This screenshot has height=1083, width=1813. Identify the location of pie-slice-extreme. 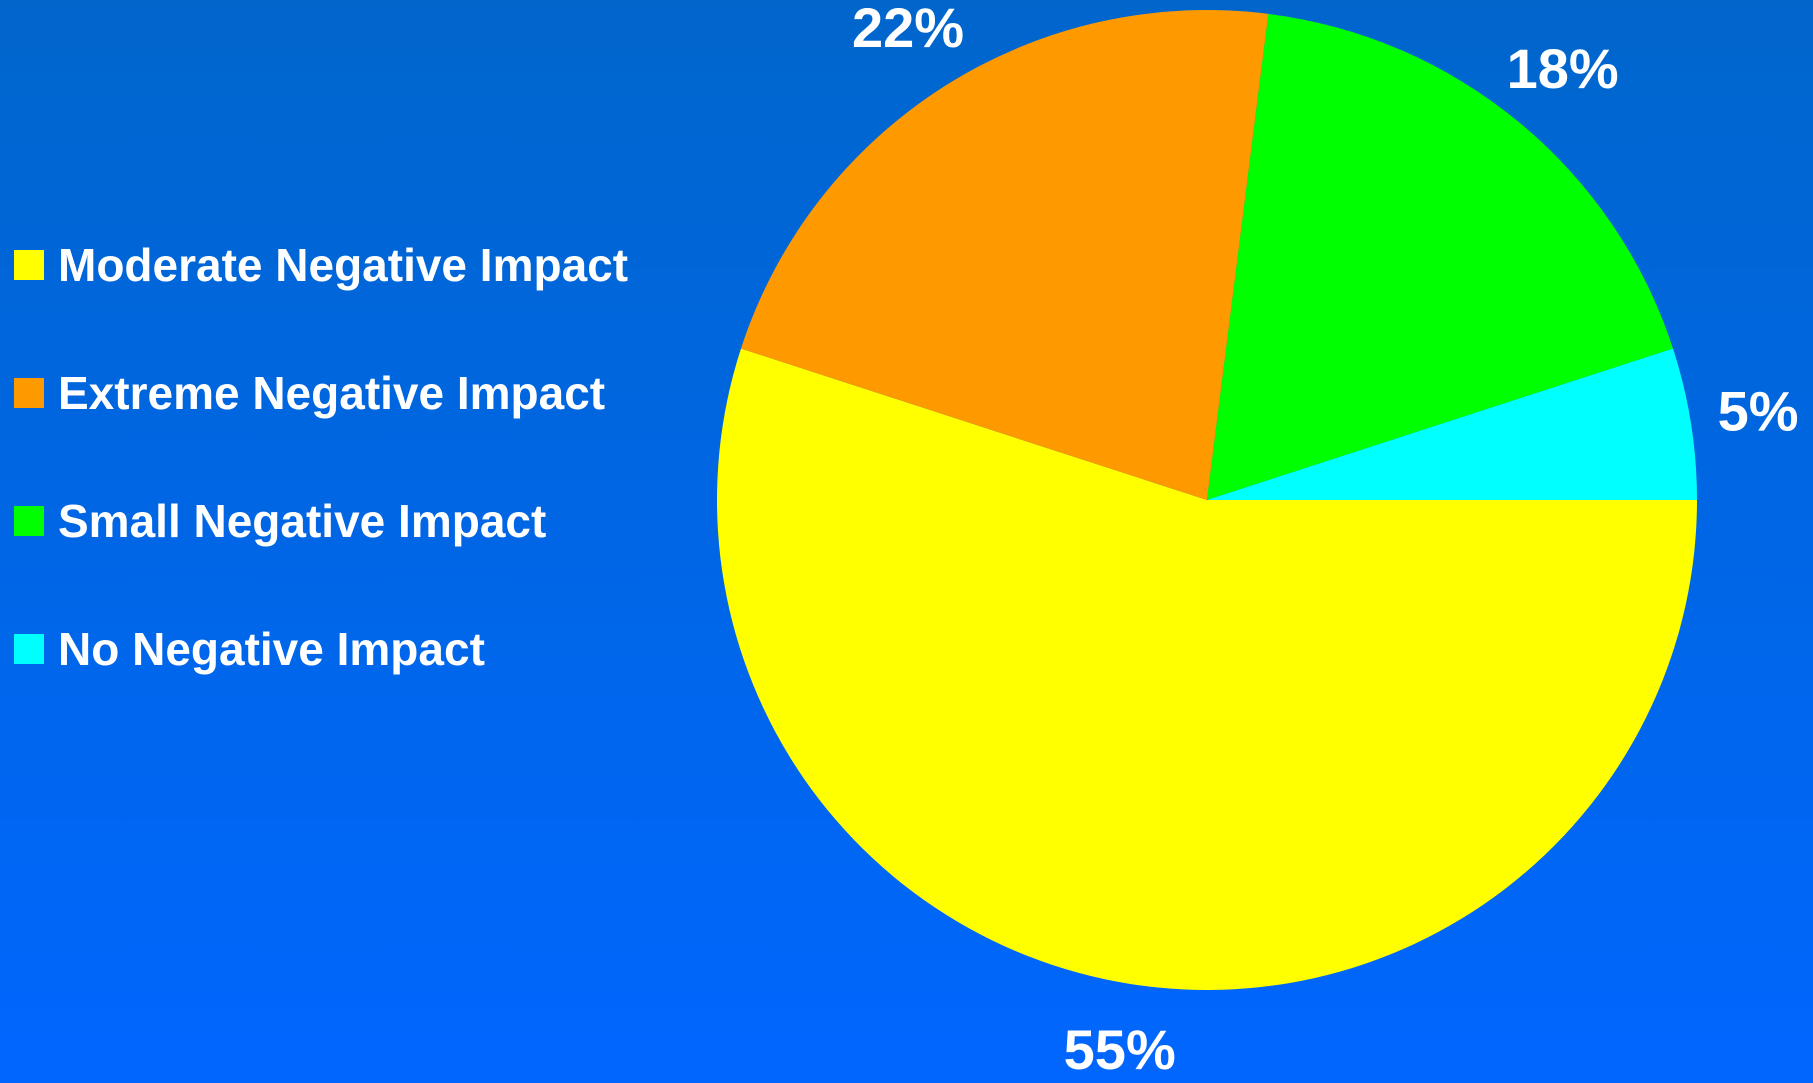
(1004, 255).